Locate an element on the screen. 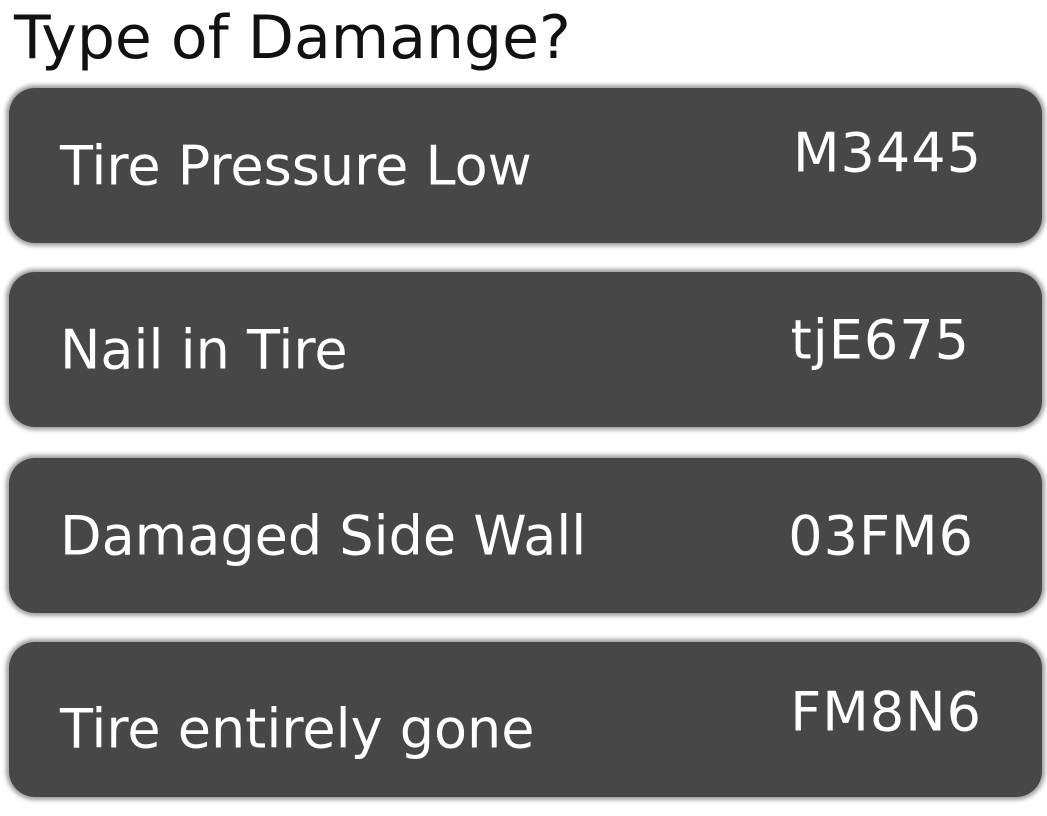 Image resolution: width=1047 pixels, height=816 pixels. option-code: M3445 is located at coordinates (887, 153).